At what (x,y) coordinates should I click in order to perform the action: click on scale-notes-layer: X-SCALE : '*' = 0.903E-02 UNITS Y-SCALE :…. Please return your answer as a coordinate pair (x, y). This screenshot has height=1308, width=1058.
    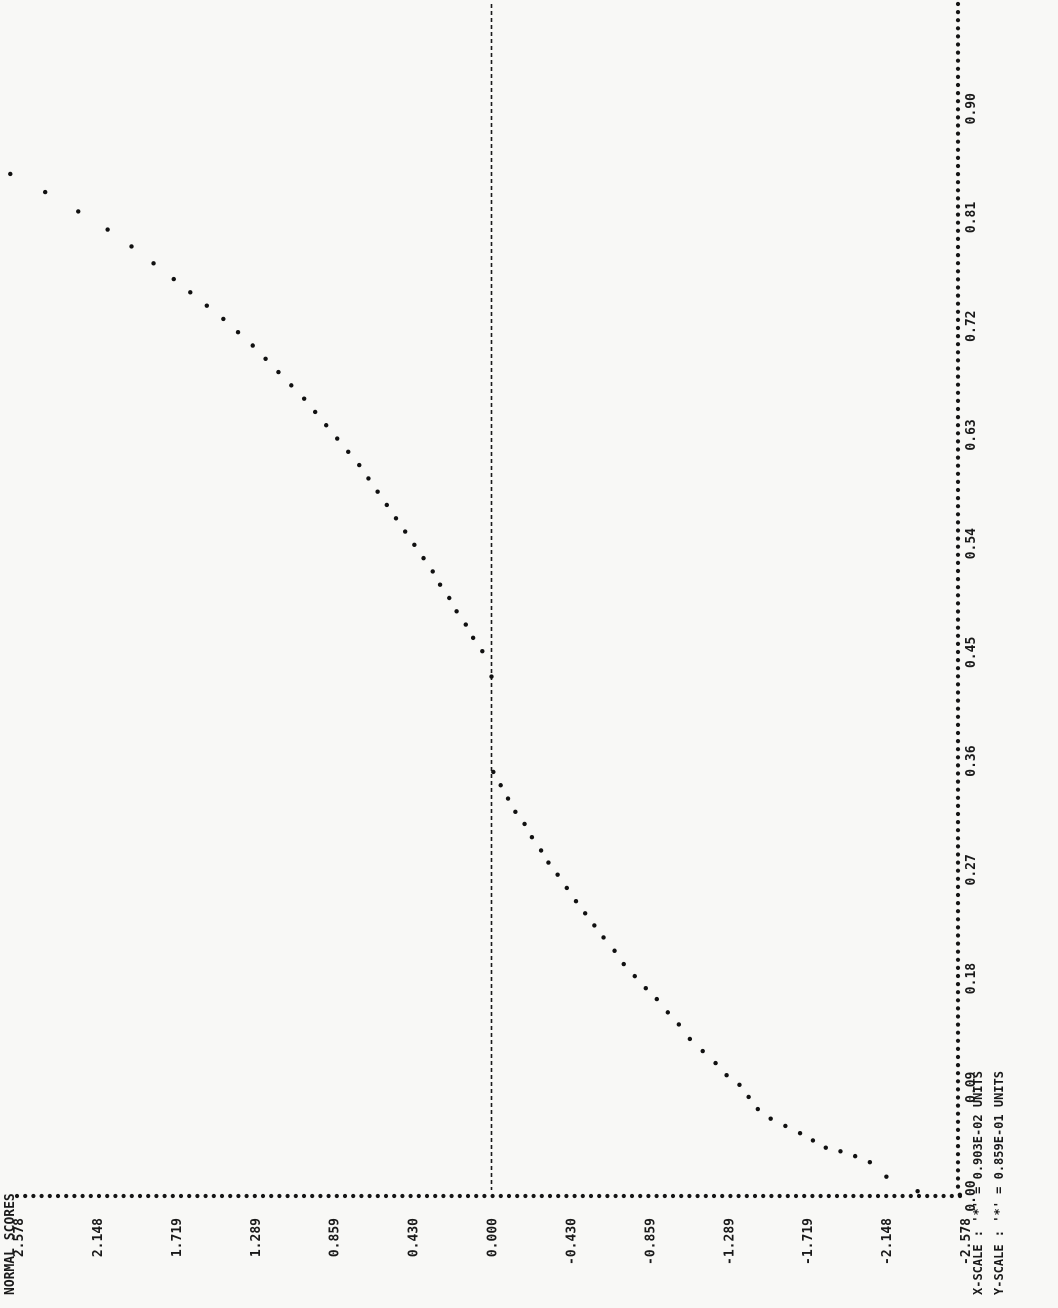
    Looking at the image, I should click on (988, 1183).